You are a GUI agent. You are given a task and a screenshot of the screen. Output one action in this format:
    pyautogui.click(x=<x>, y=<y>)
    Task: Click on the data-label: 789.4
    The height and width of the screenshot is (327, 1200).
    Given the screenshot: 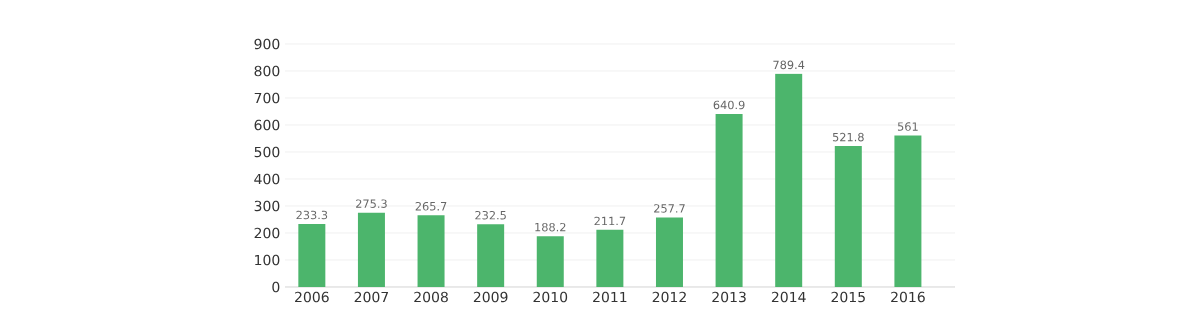 What is the action you would take?
    pyautogui.click(x=789, y=65)
    